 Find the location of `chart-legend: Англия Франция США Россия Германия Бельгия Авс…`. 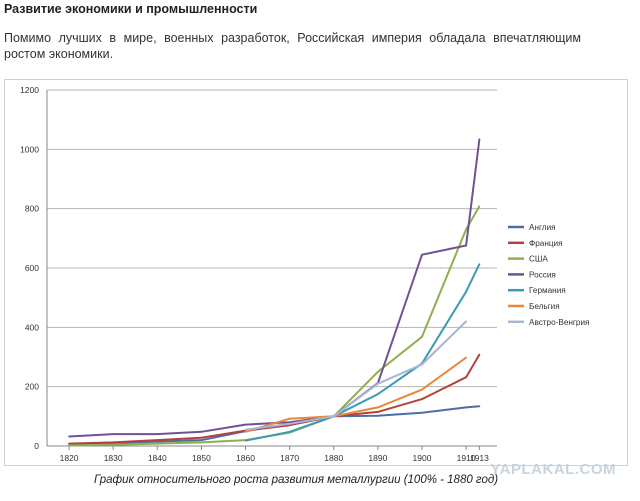

chart-legend: Англия Франция США Россия Германия Бельгия Авс… is located at coordinates (548, 275).